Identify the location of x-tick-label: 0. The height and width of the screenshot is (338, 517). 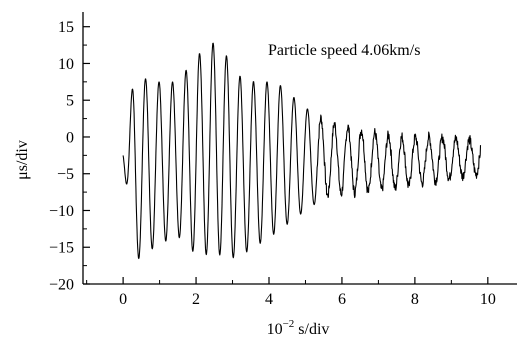
(123, 299).